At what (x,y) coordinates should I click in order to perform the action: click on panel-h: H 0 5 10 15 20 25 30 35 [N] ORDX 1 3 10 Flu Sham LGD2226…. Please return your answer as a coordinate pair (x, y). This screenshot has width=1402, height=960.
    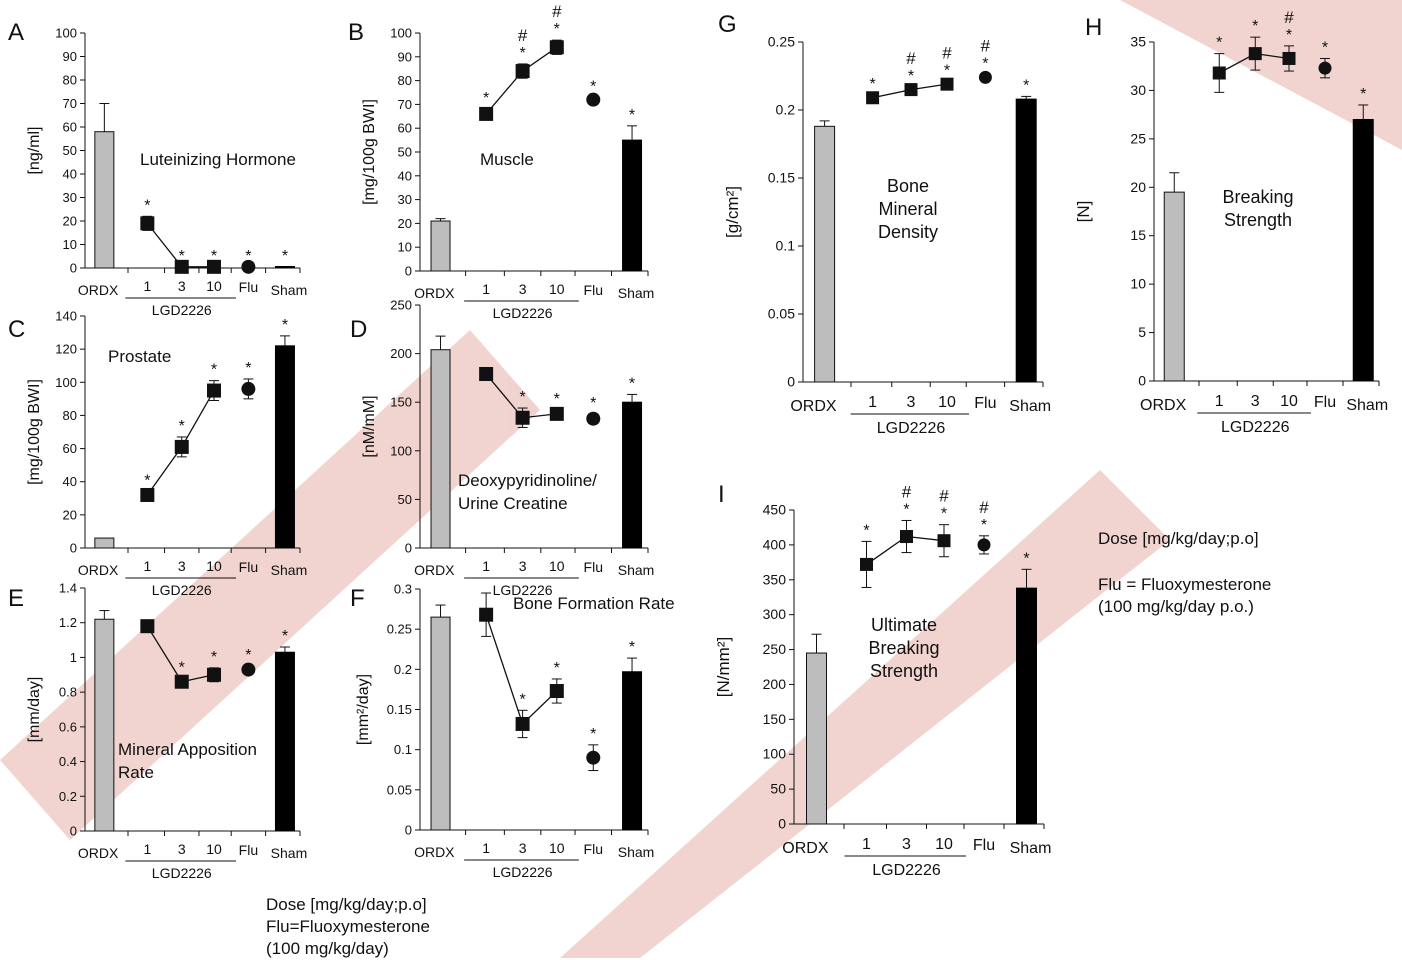
    Looking at the image, I should click on (1231, 222).